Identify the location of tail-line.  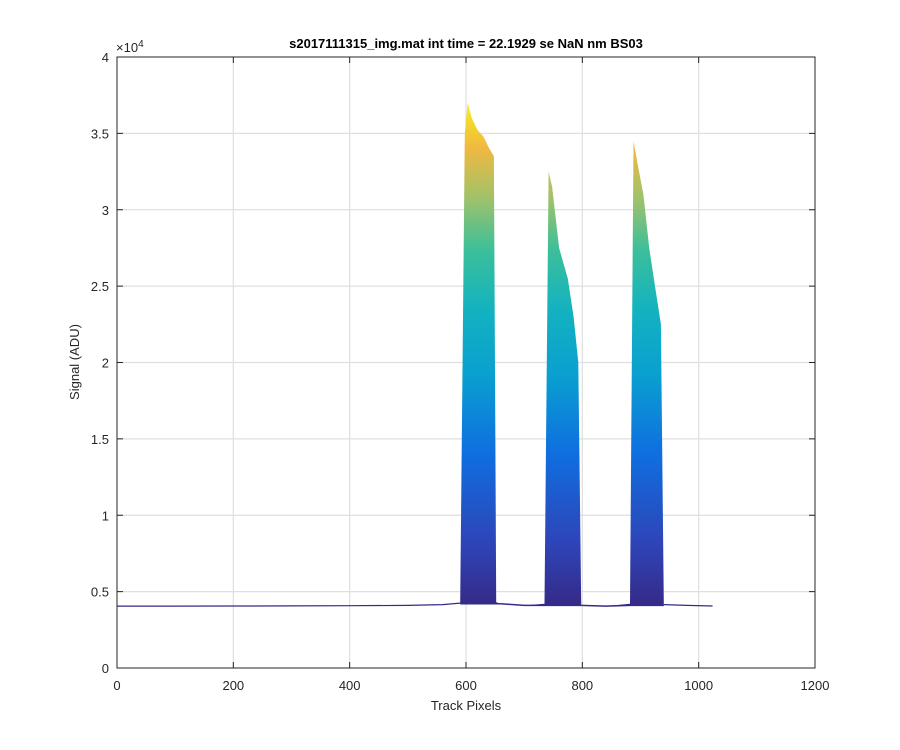
(688, 605).